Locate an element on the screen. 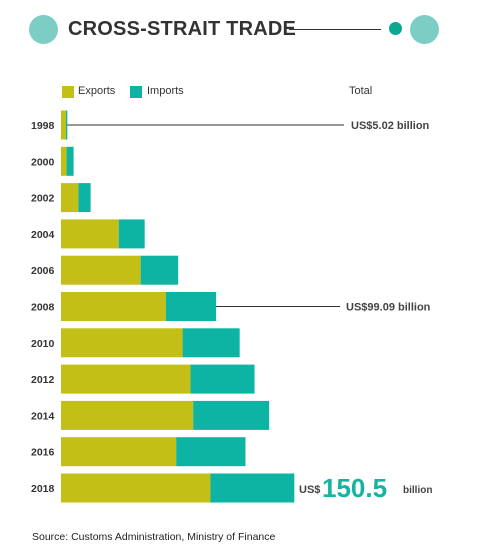  bar-exports-2008 is located at coordinates (113, 306).